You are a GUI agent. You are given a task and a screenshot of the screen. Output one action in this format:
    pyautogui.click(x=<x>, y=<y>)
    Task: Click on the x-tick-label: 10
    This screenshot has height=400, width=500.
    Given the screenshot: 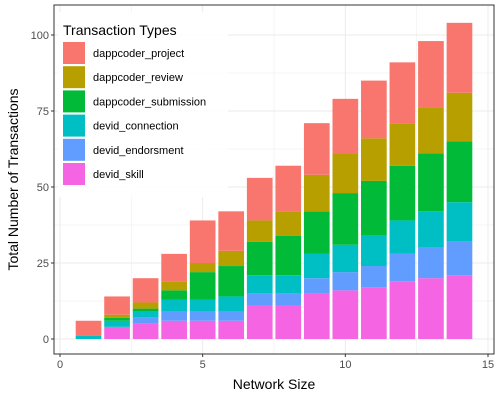 What is the action you would take?
    pyautogui.click(x=345, y=365)
    